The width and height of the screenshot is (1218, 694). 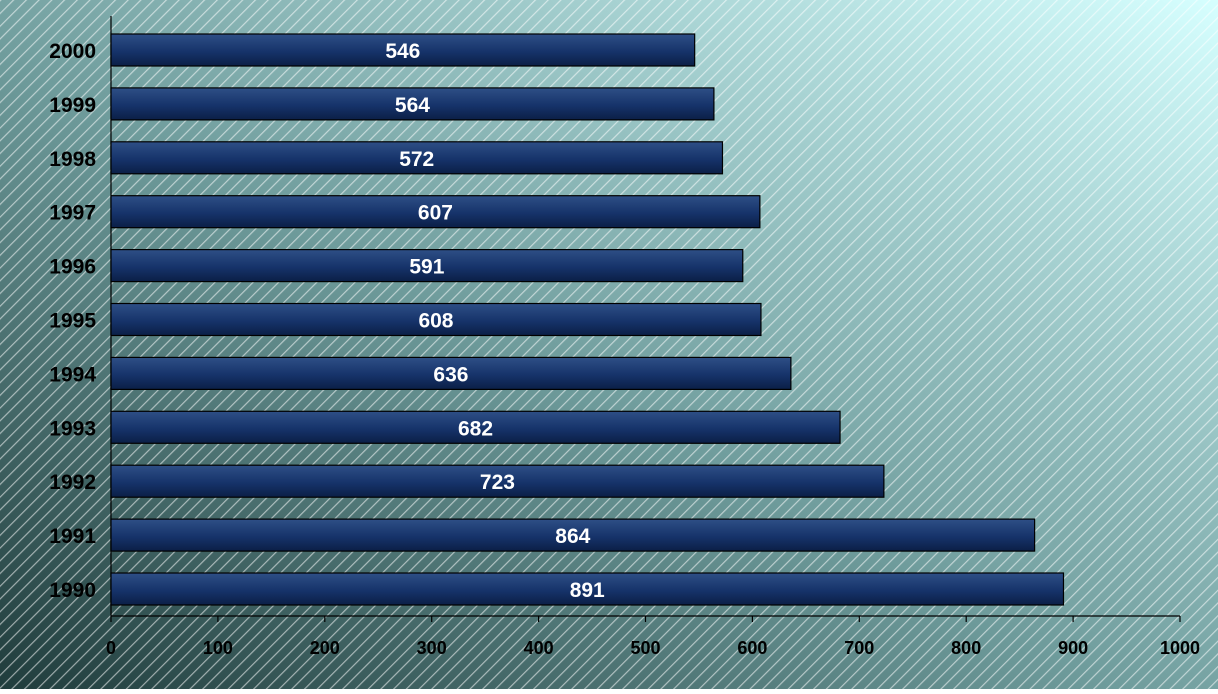 I want to click on bar-1991, so click(x=573, y=535).